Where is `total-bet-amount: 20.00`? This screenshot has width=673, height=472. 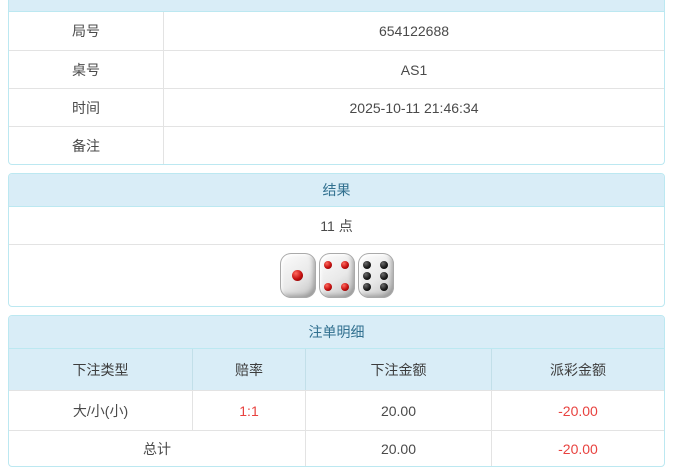 total-bet-amount: 20.00 is located at coordinates (398, 448).